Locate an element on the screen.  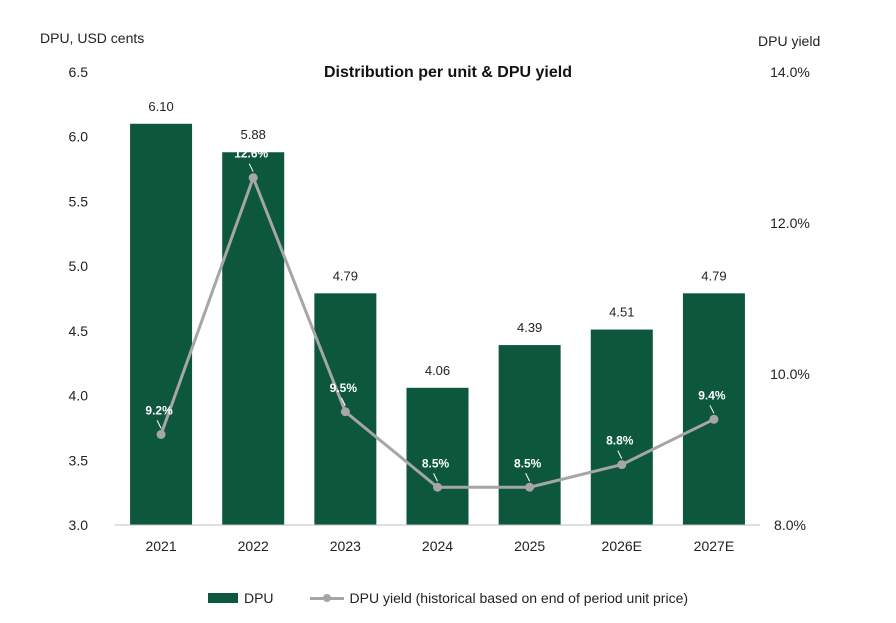
x-tick-label: 2024 is located at coordinates (437, 546).